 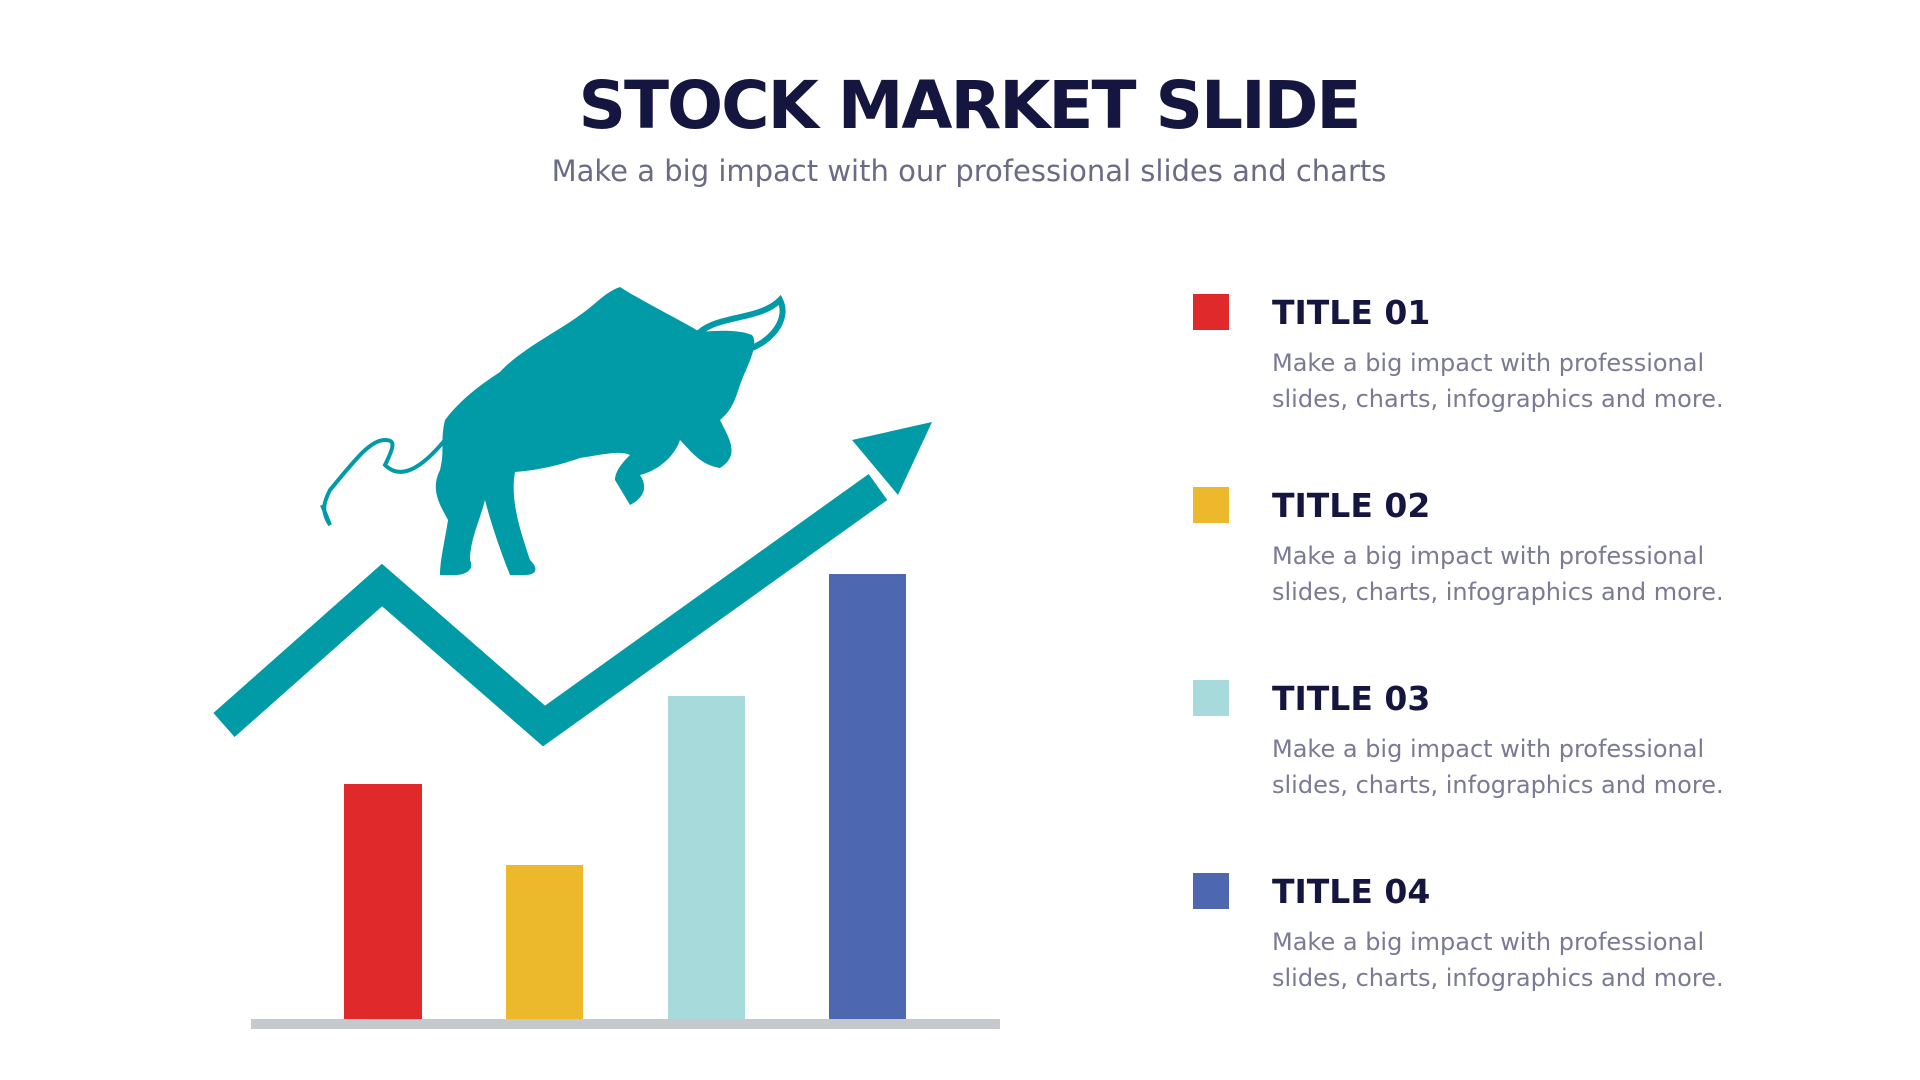 I want to click on item-title: TITLE 03, so click(x=1351, y=698).